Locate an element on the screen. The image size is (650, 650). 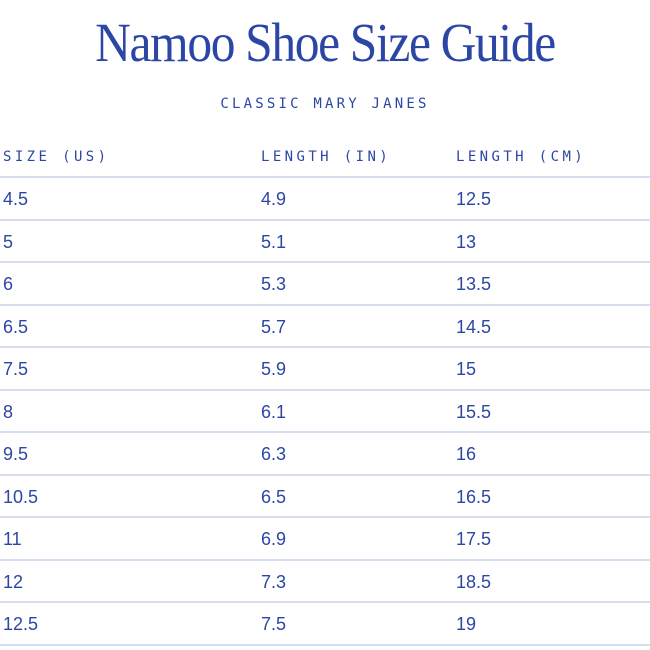
length-in-cell: 6.3 is located at coordinates (274, 454).